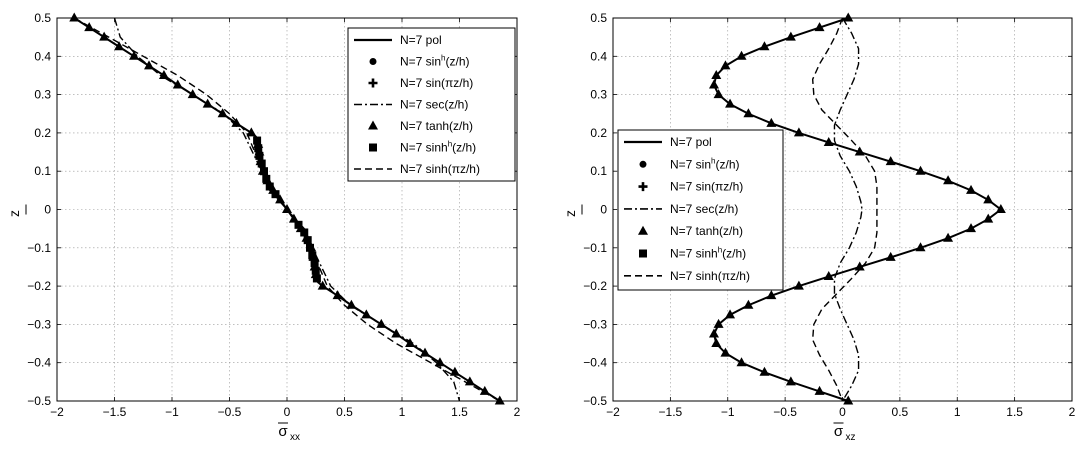  What do you see at coordinates (42, 18) in the screenshot?
I see `y-tick-label: 0.5` at bounding box center [42, 18].